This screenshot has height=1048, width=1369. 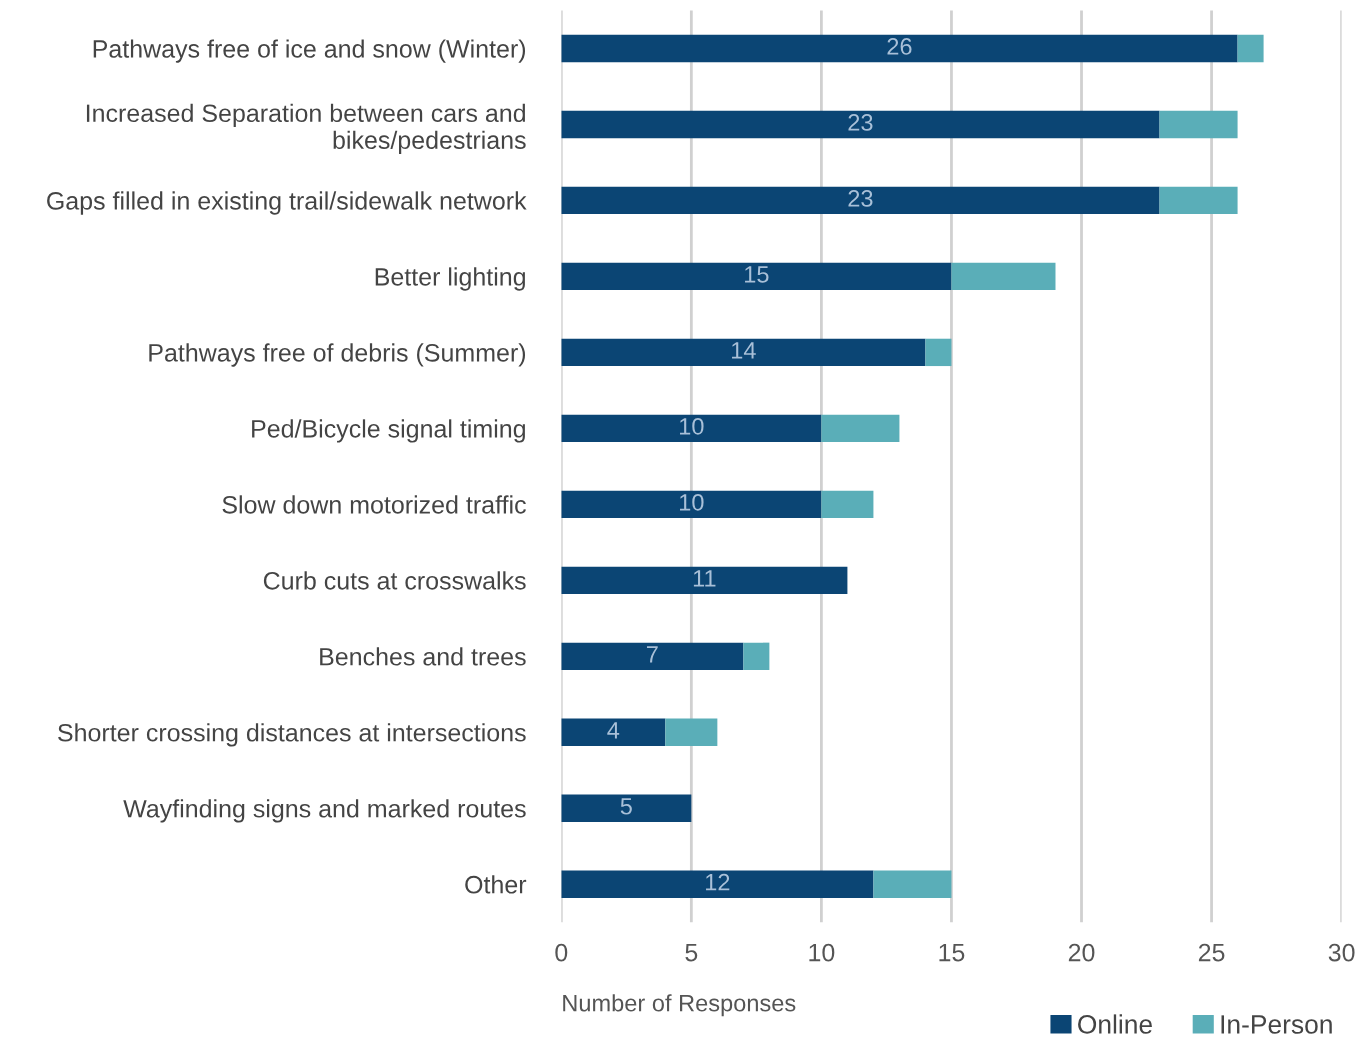 I want to click on y-tick-label: Increased Separation between cars and bikes/pedestrians, so click(x=306, y=128).